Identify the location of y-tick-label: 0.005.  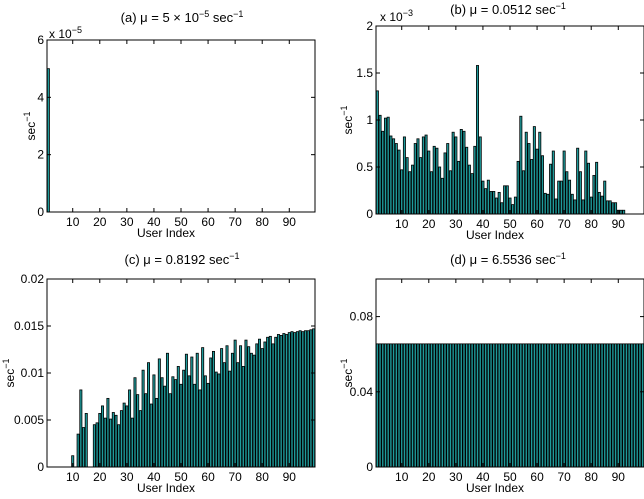
(29, 420).